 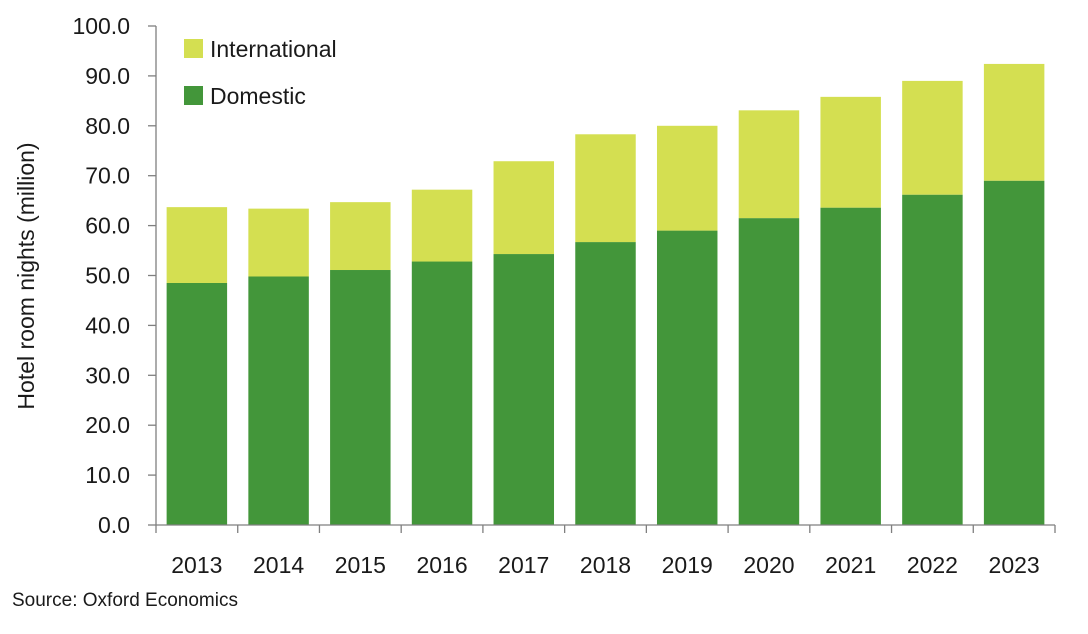 I want to click on source-note: Source: Oxford Economics, so click(x=125, y=600).